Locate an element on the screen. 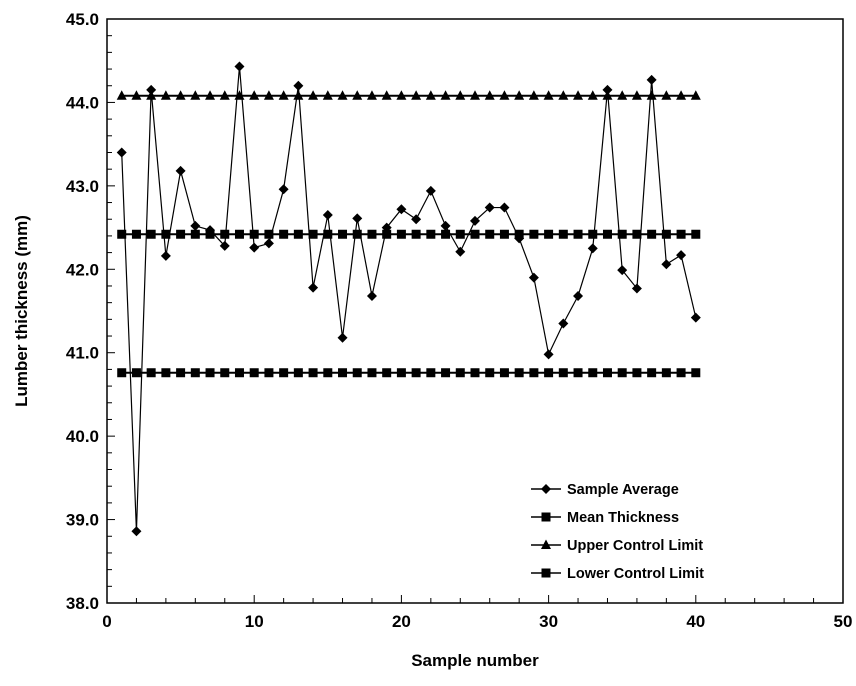 This screenshot has width=856, height=686. legend-item: Lower Control Limit is located at coordinates (617, 574).